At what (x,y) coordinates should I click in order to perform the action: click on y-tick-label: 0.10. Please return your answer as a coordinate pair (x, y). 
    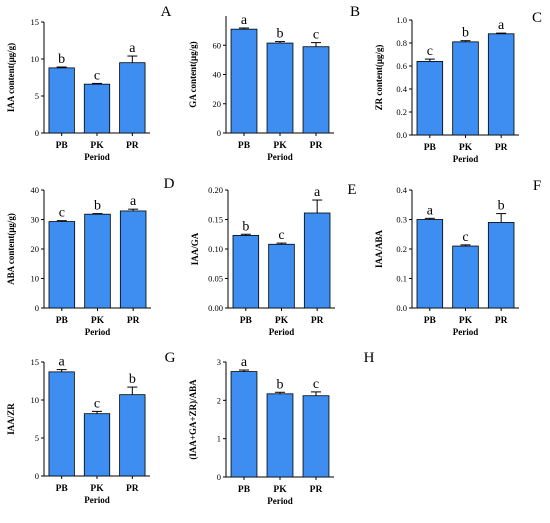
    Looking at the image, I should click on (215, 249).